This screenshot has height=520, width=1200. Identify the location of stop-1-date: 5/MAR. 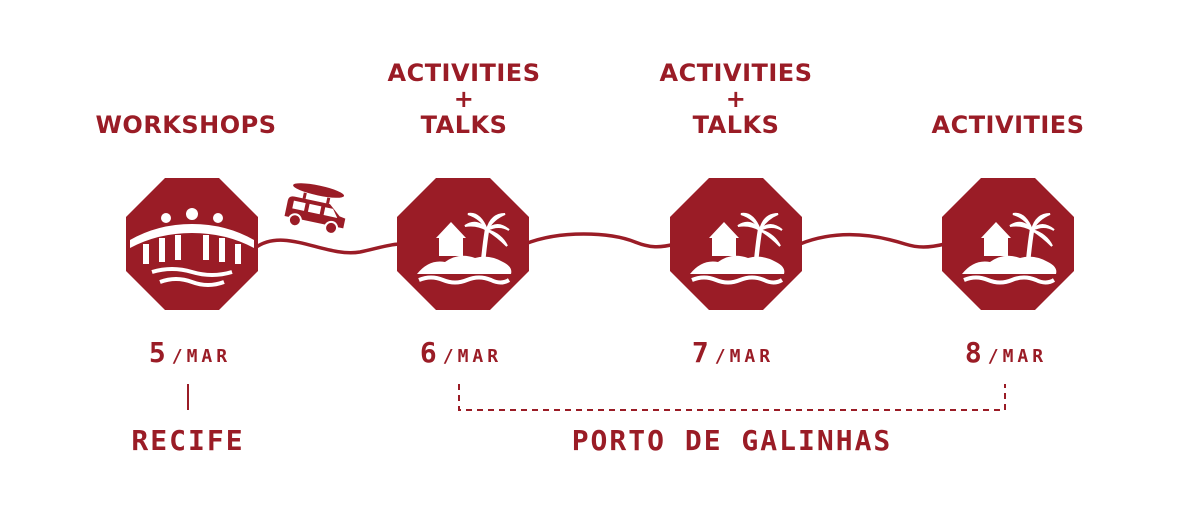
(190, 352).